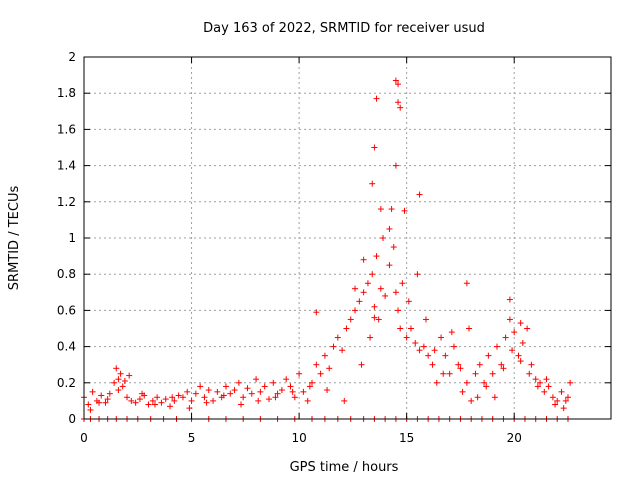 The image size is (640, 480). I want to click on x-tick-label: 20, so click(514, 438).